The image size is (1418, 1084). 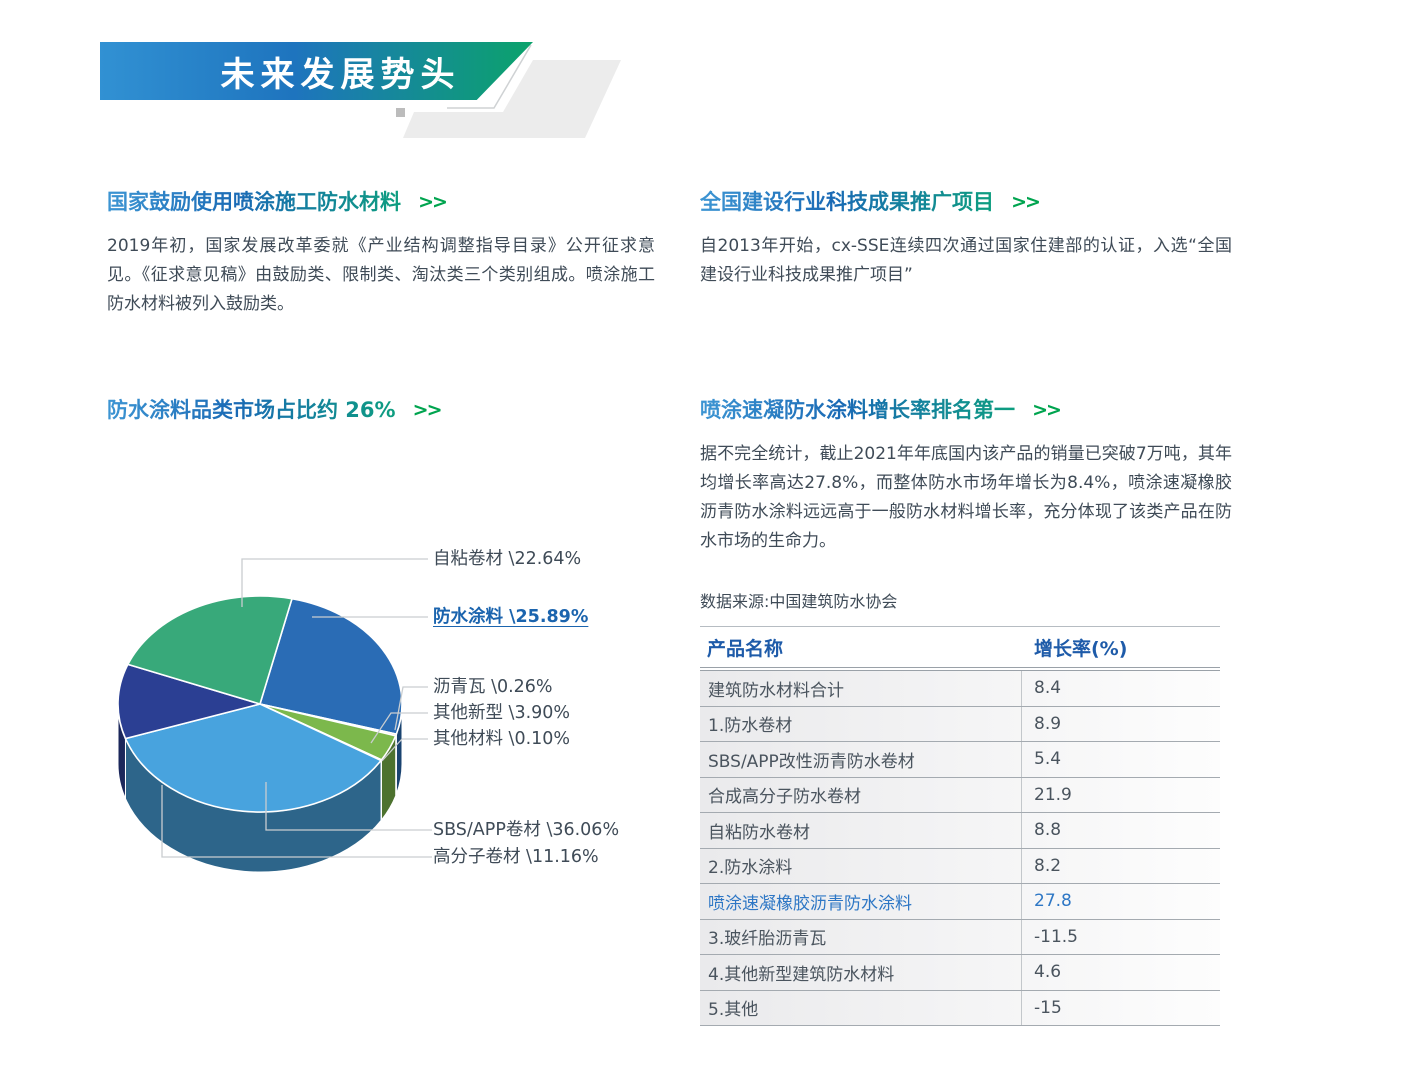 I want to click on section-2-heading: 全国建设行业科技成果推广项目 >>, so click(x=966, y=201).